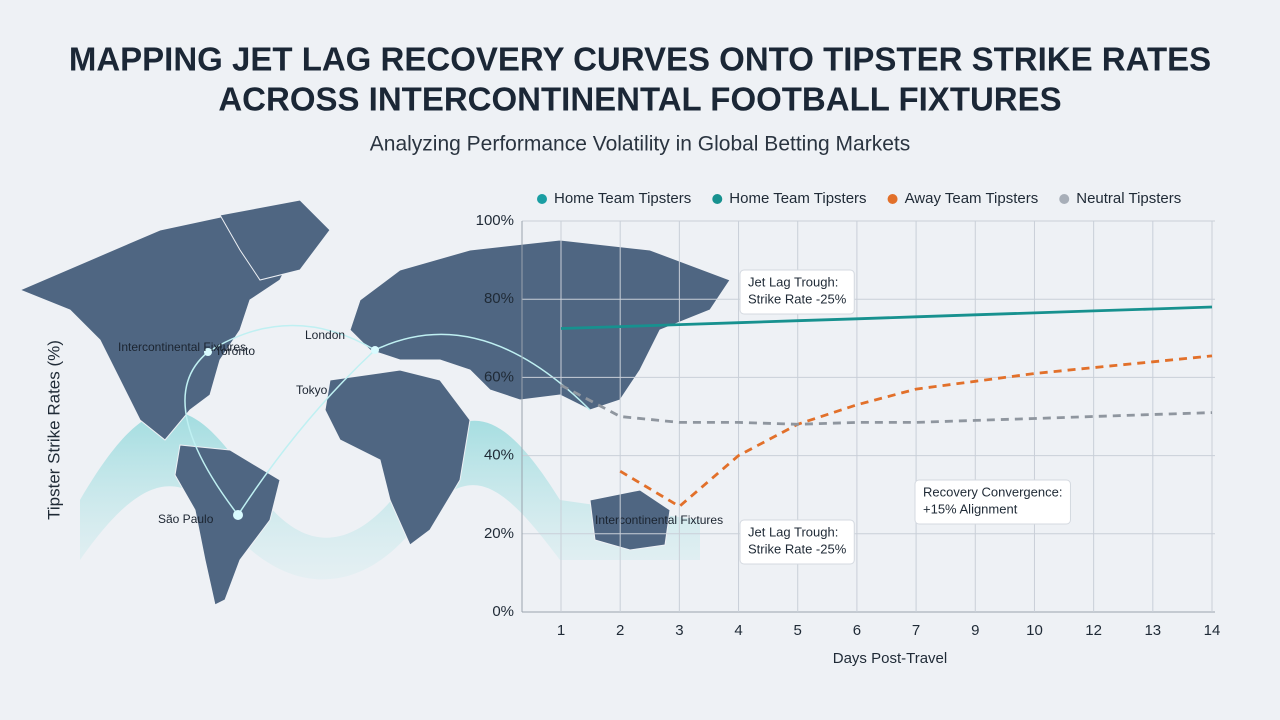  Describe the element at coordinates (1152, 630) in the screenshot. I see `x-tick-label: 13` at that location.